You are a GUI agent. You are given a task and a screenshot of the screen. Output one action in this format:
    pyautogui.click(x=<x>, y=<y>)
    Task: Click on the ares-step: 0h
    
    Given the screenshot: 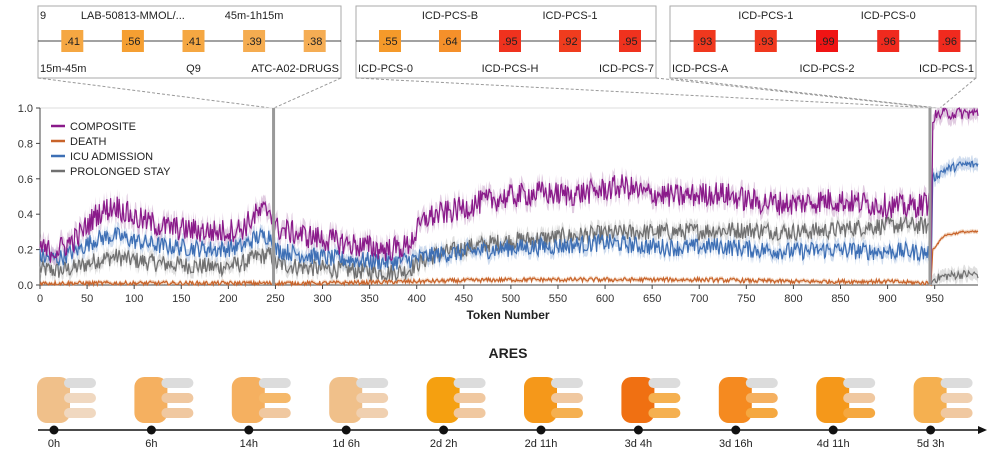 What is the action you would take?
    pyautogui.click(x=66, y=413)
    